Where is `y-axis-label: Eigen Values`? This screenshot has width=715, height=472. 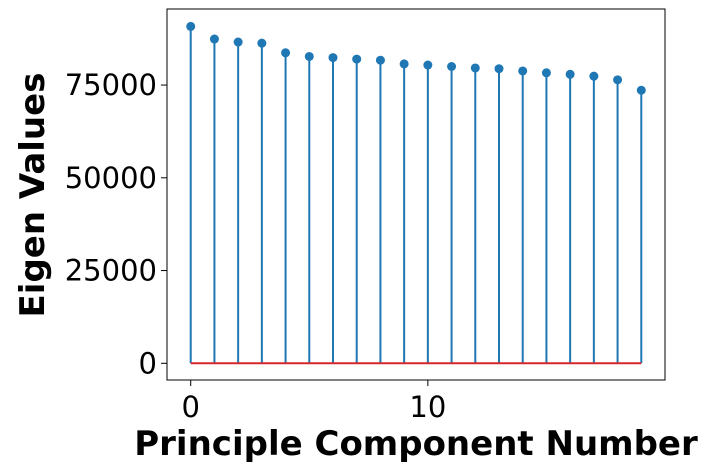
y-axis-label: Eigen Values is located at coordinates (33, 195).